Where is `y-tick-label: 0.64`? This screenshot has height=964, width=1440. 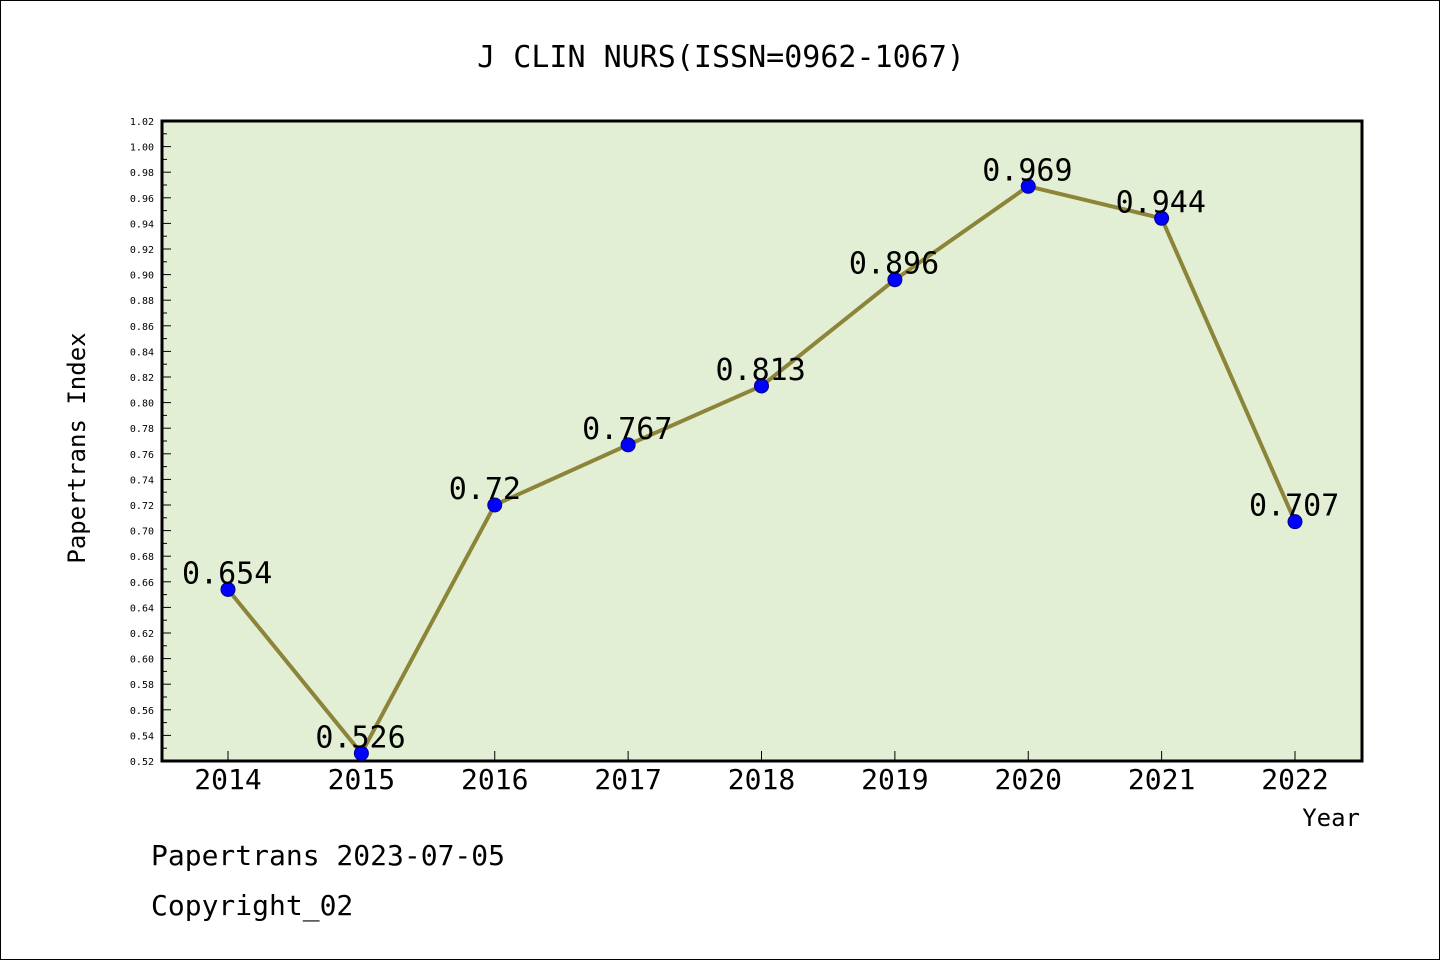
y-tick-label: 0.64 is located at coordinates (142, 608).